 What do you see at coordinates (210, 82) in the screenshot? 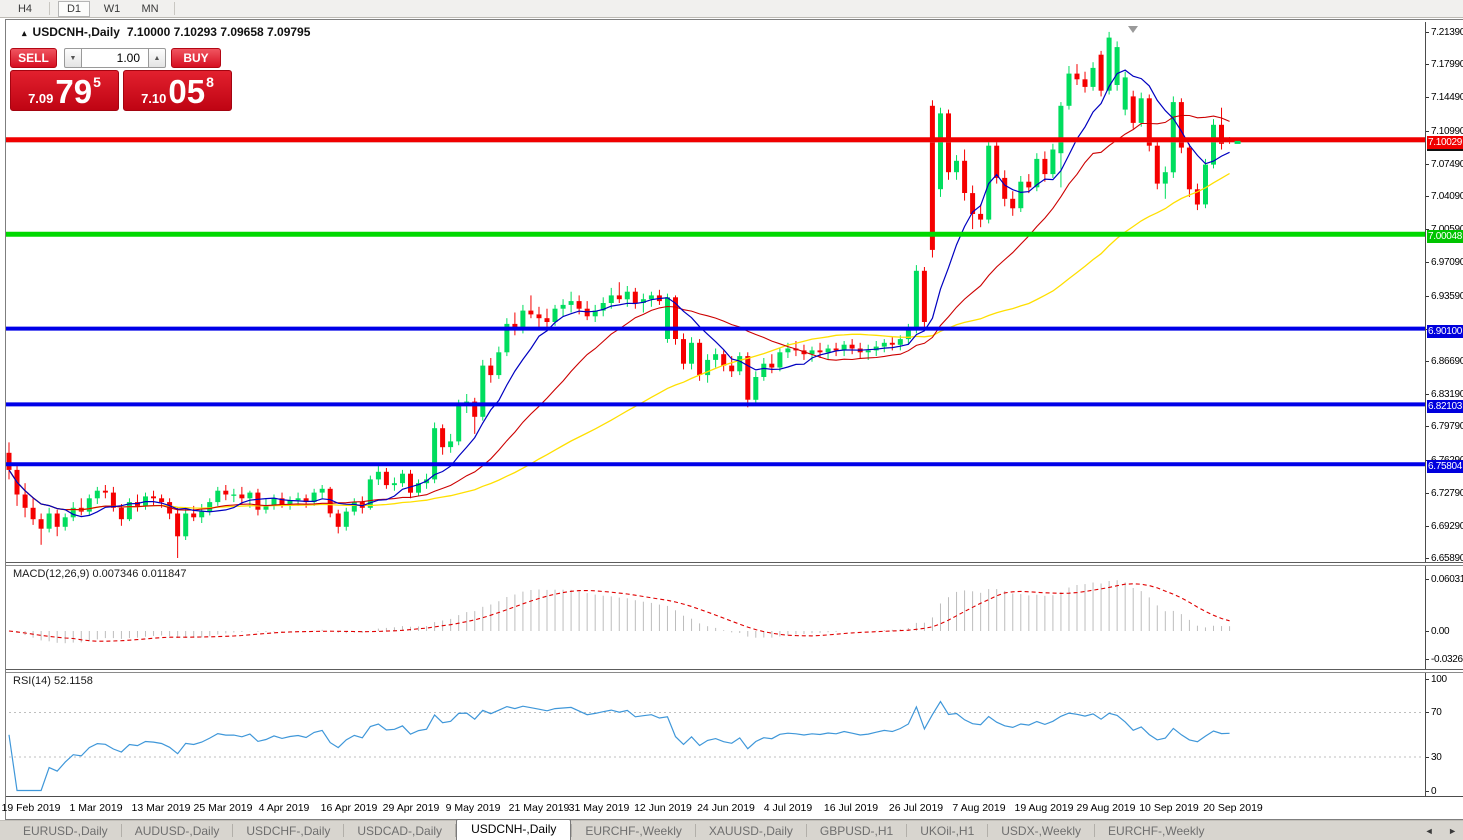
I see `buy-price-sup: 8` at bounding box center [210, 82].